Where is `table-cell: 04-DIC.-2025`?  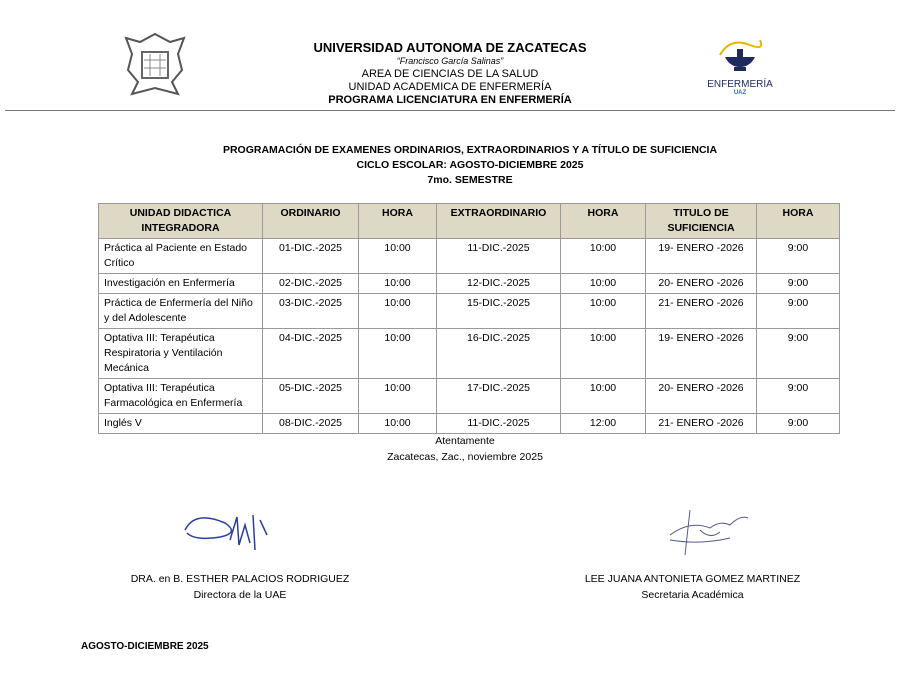
table-cell: 04-DIC.-2025 is located at coordinates (310, 353).